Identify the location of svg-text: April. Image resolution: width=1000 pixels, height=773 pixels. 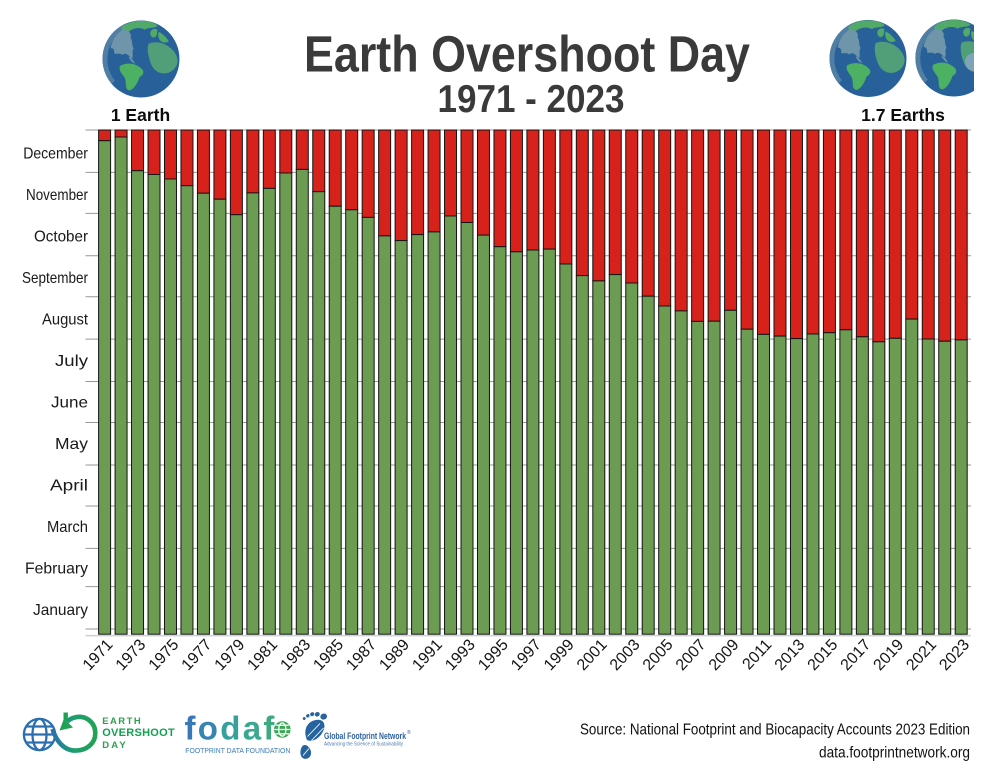
(69, 486).